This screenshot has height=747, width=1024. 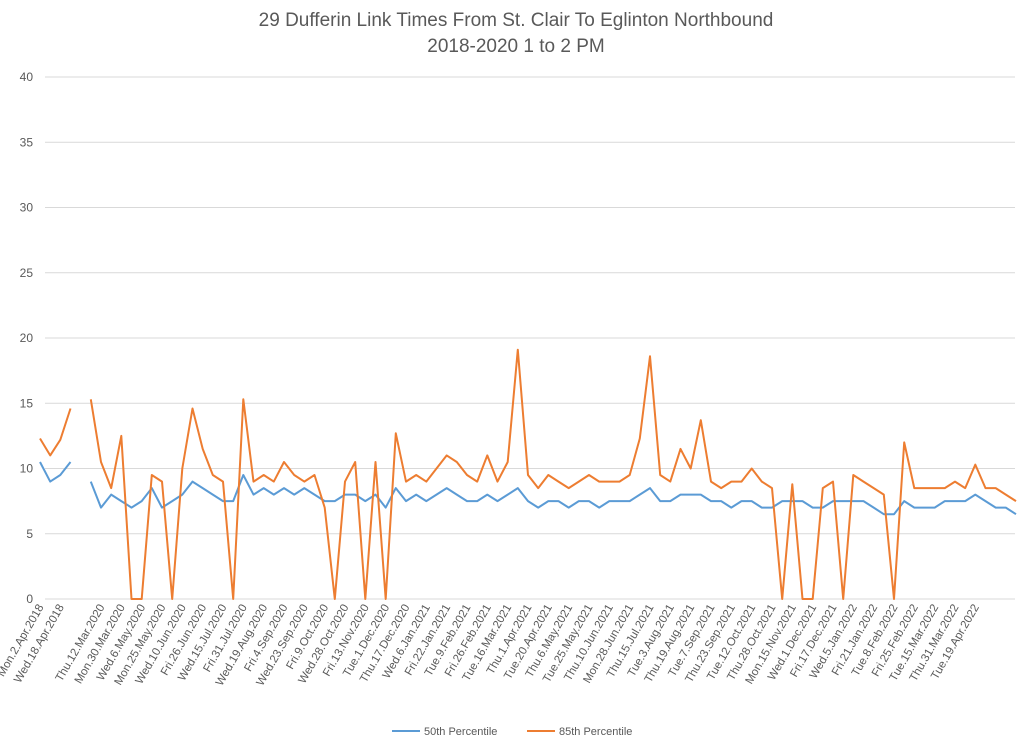 What do you see at coordinates (460, 732) in the screenshot?
I see `legend-label: 50th Percentile` at bounding box center [460, 732].